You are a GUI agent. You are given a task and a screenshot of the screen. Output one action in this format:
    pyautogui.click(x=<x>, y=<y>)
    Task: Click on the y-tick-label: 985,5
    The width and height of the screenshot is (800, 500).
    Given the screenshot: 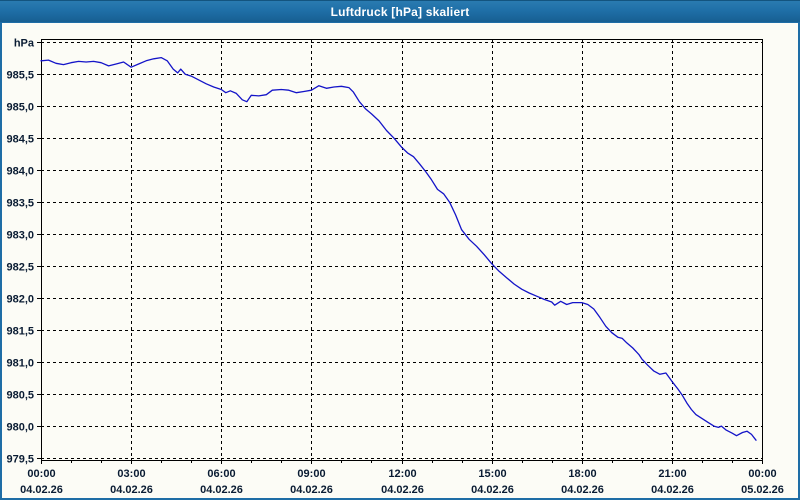 What is the action you would take?
    pyautogui.click(x=20, y=76)
    